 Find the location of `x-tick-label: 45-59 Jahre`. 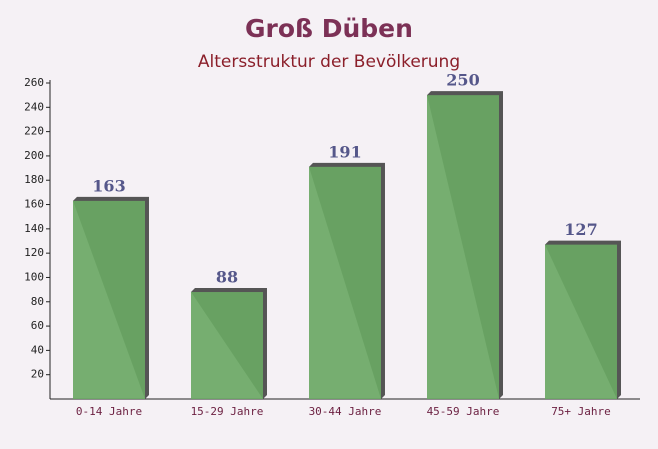

x-tick-label: 45-59 Jahre is located at coordinates (463, 411).